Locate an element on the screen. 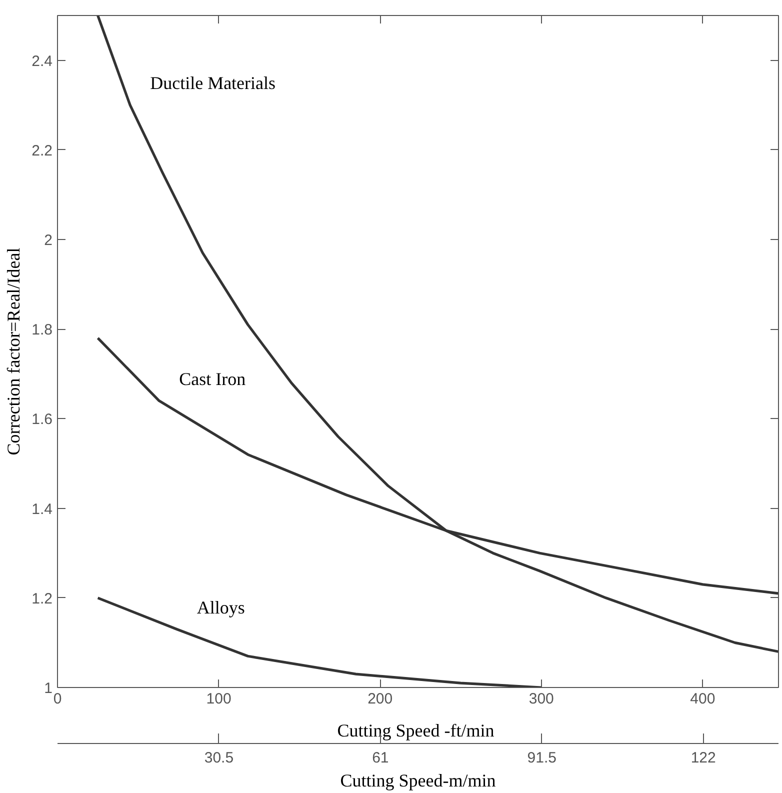 The width and height of the screenshot is (782, 793). x2-tick-label: 122 is located at coordinates (703, 758).